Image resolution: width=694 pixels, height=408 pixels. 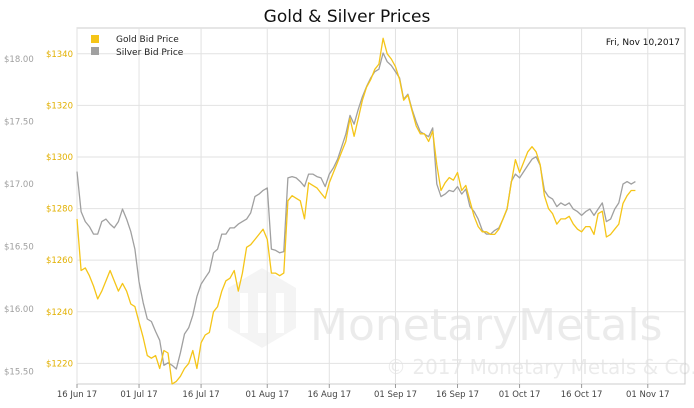 What do you see at coordinates (138, 395) in the screenshot?
I see `x-tick-label: 01 Jul 17` at bounding box center [138, 395].